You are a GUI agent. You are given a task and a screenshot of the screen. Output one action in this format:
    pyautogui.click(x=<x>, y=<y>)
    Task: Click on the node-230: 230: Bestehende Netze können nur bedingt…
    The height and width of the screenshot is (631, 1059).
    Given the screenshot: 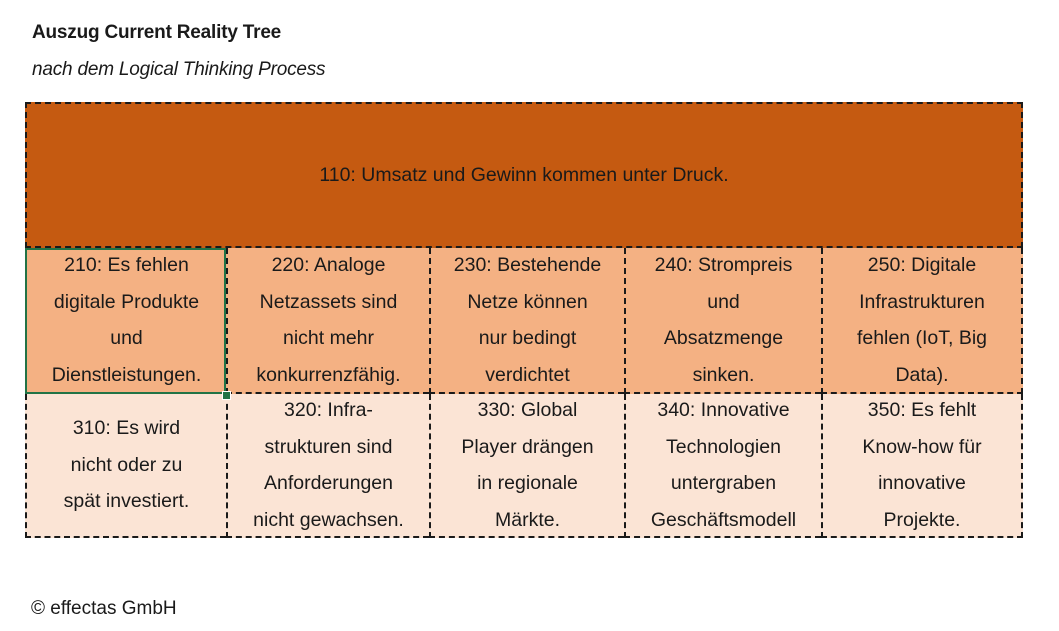 What is the action you would take?
    pyautogui.click(x=526, y=321)
    